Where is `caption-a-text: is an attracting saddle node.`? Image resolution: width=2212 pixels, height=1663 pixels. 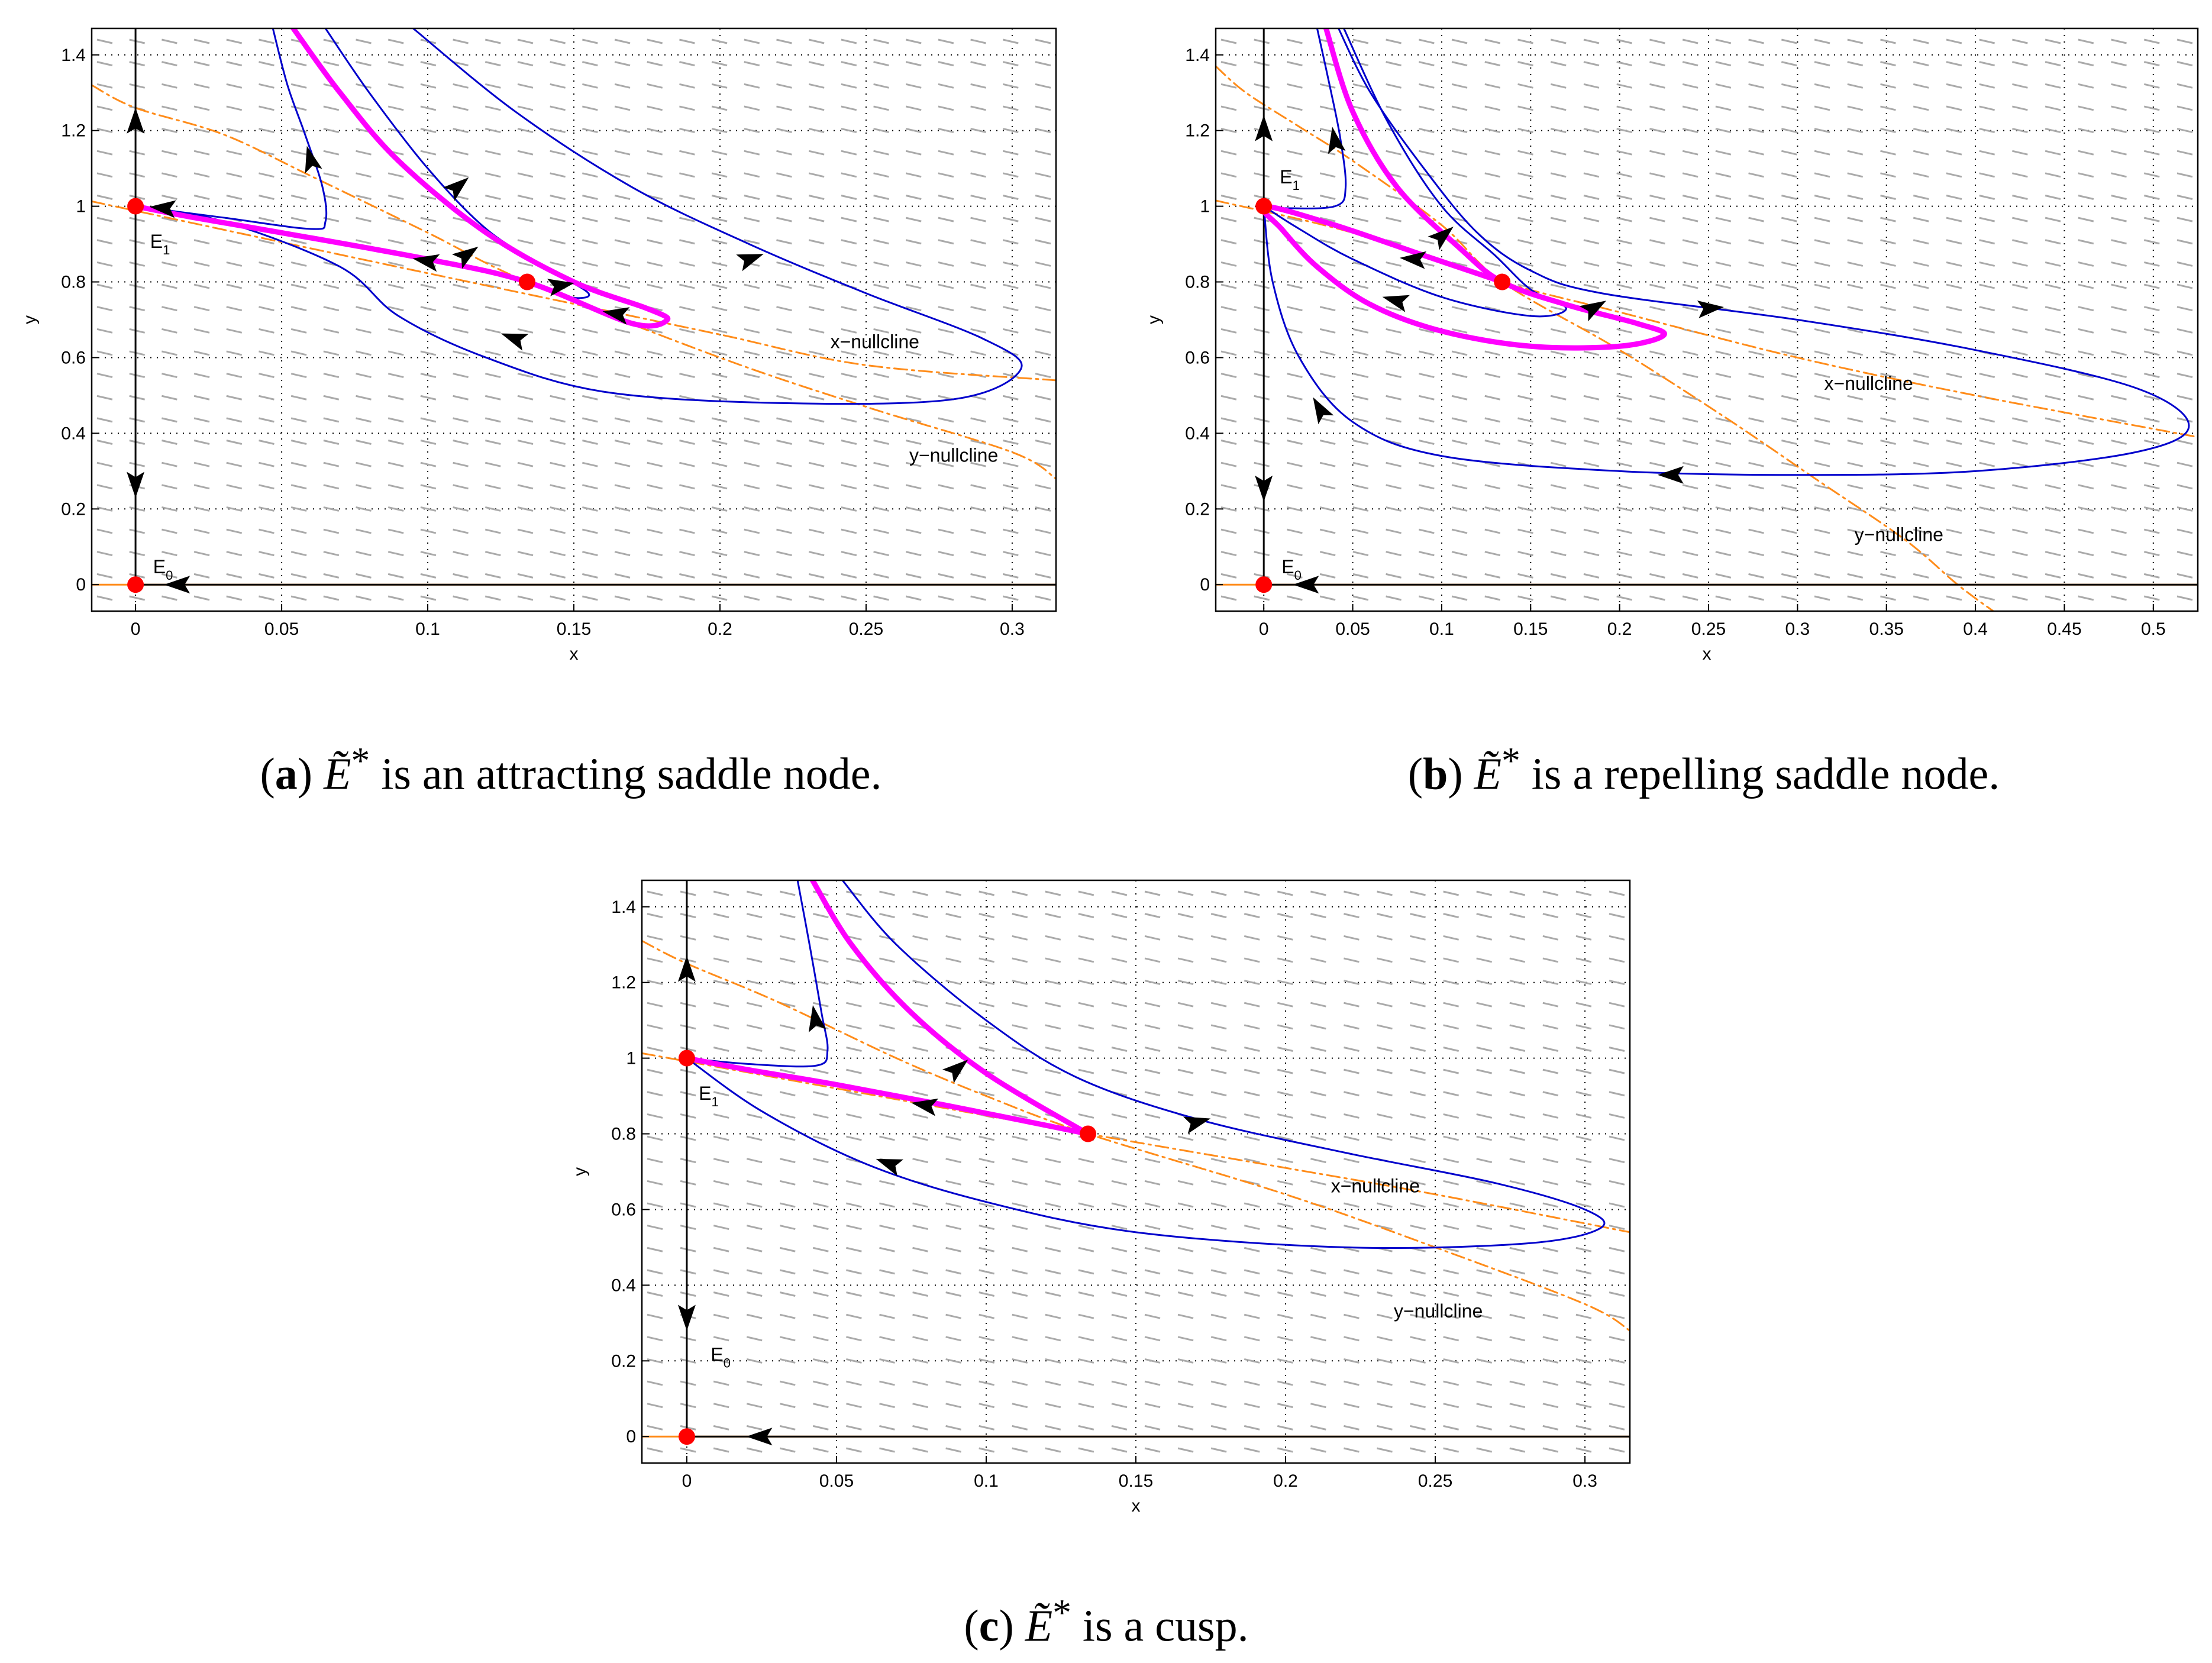
caption-a-text: is an attracting saddle node. is located at coordinates (626, 774).